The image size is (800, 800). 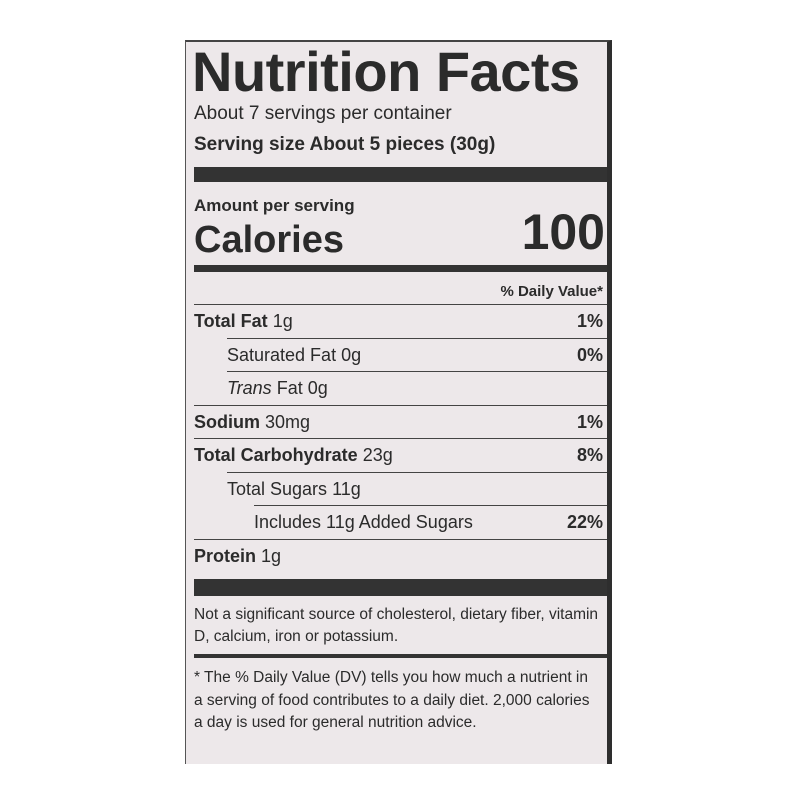 I want to click on nutrient-label: Saturated Fat, so click(x=282, y=354).